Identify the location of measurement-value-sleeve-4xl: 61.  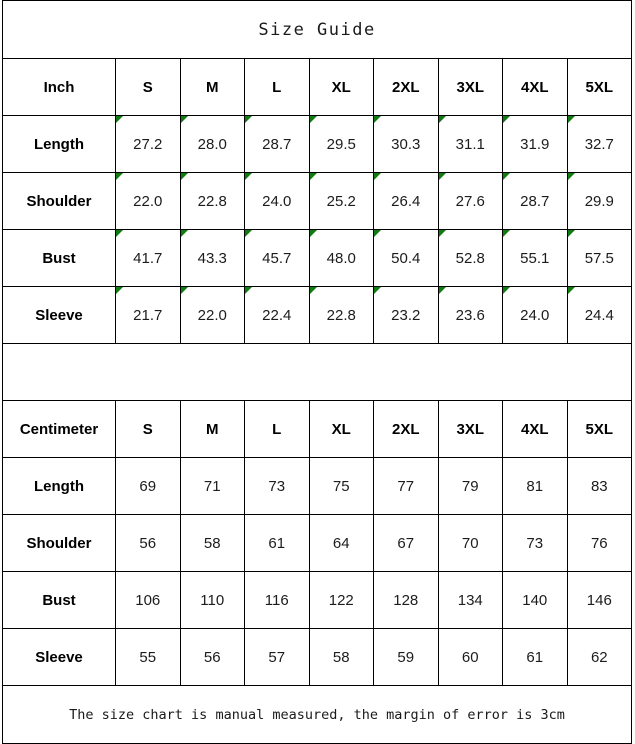
(535, 657).